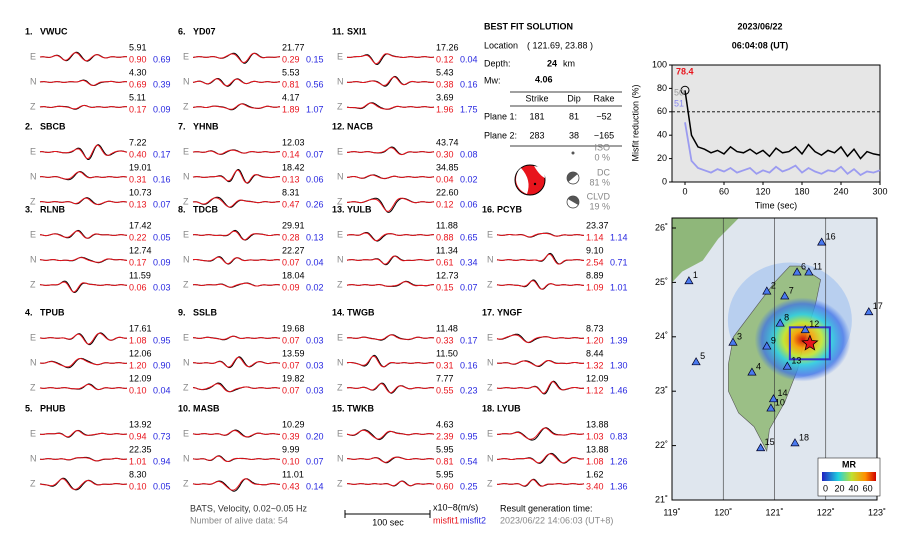 The width and height of the screenshot is (902, 541). I want to click on station-label: 16, so click(831, 237).